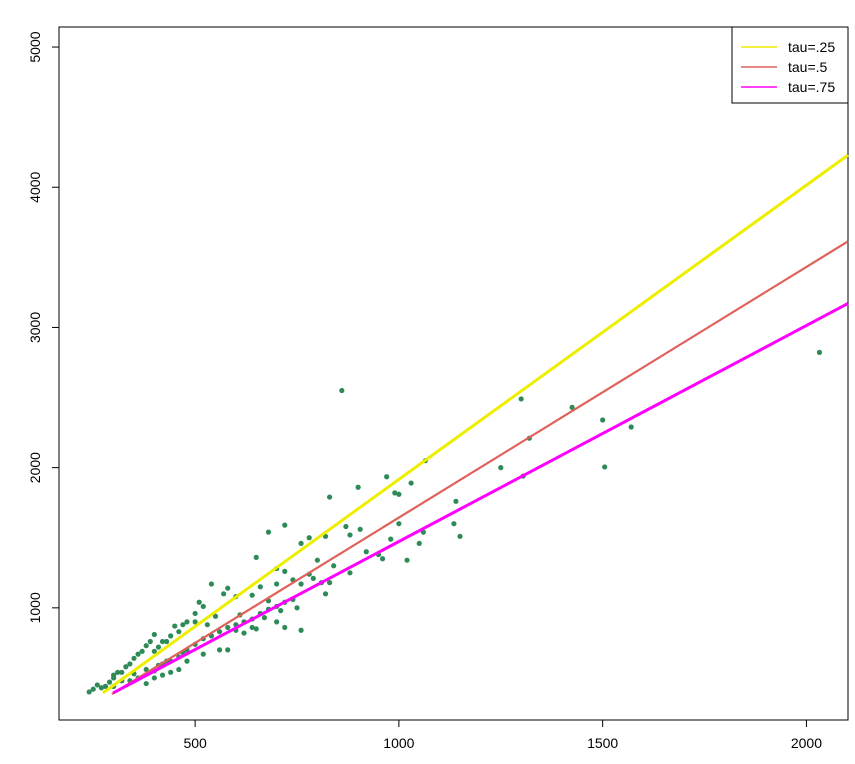 The image size is (855, 764). Describe the element at coordinates (806, 743) in the screenshot. I see `x-tick-label: 2000` at that location.